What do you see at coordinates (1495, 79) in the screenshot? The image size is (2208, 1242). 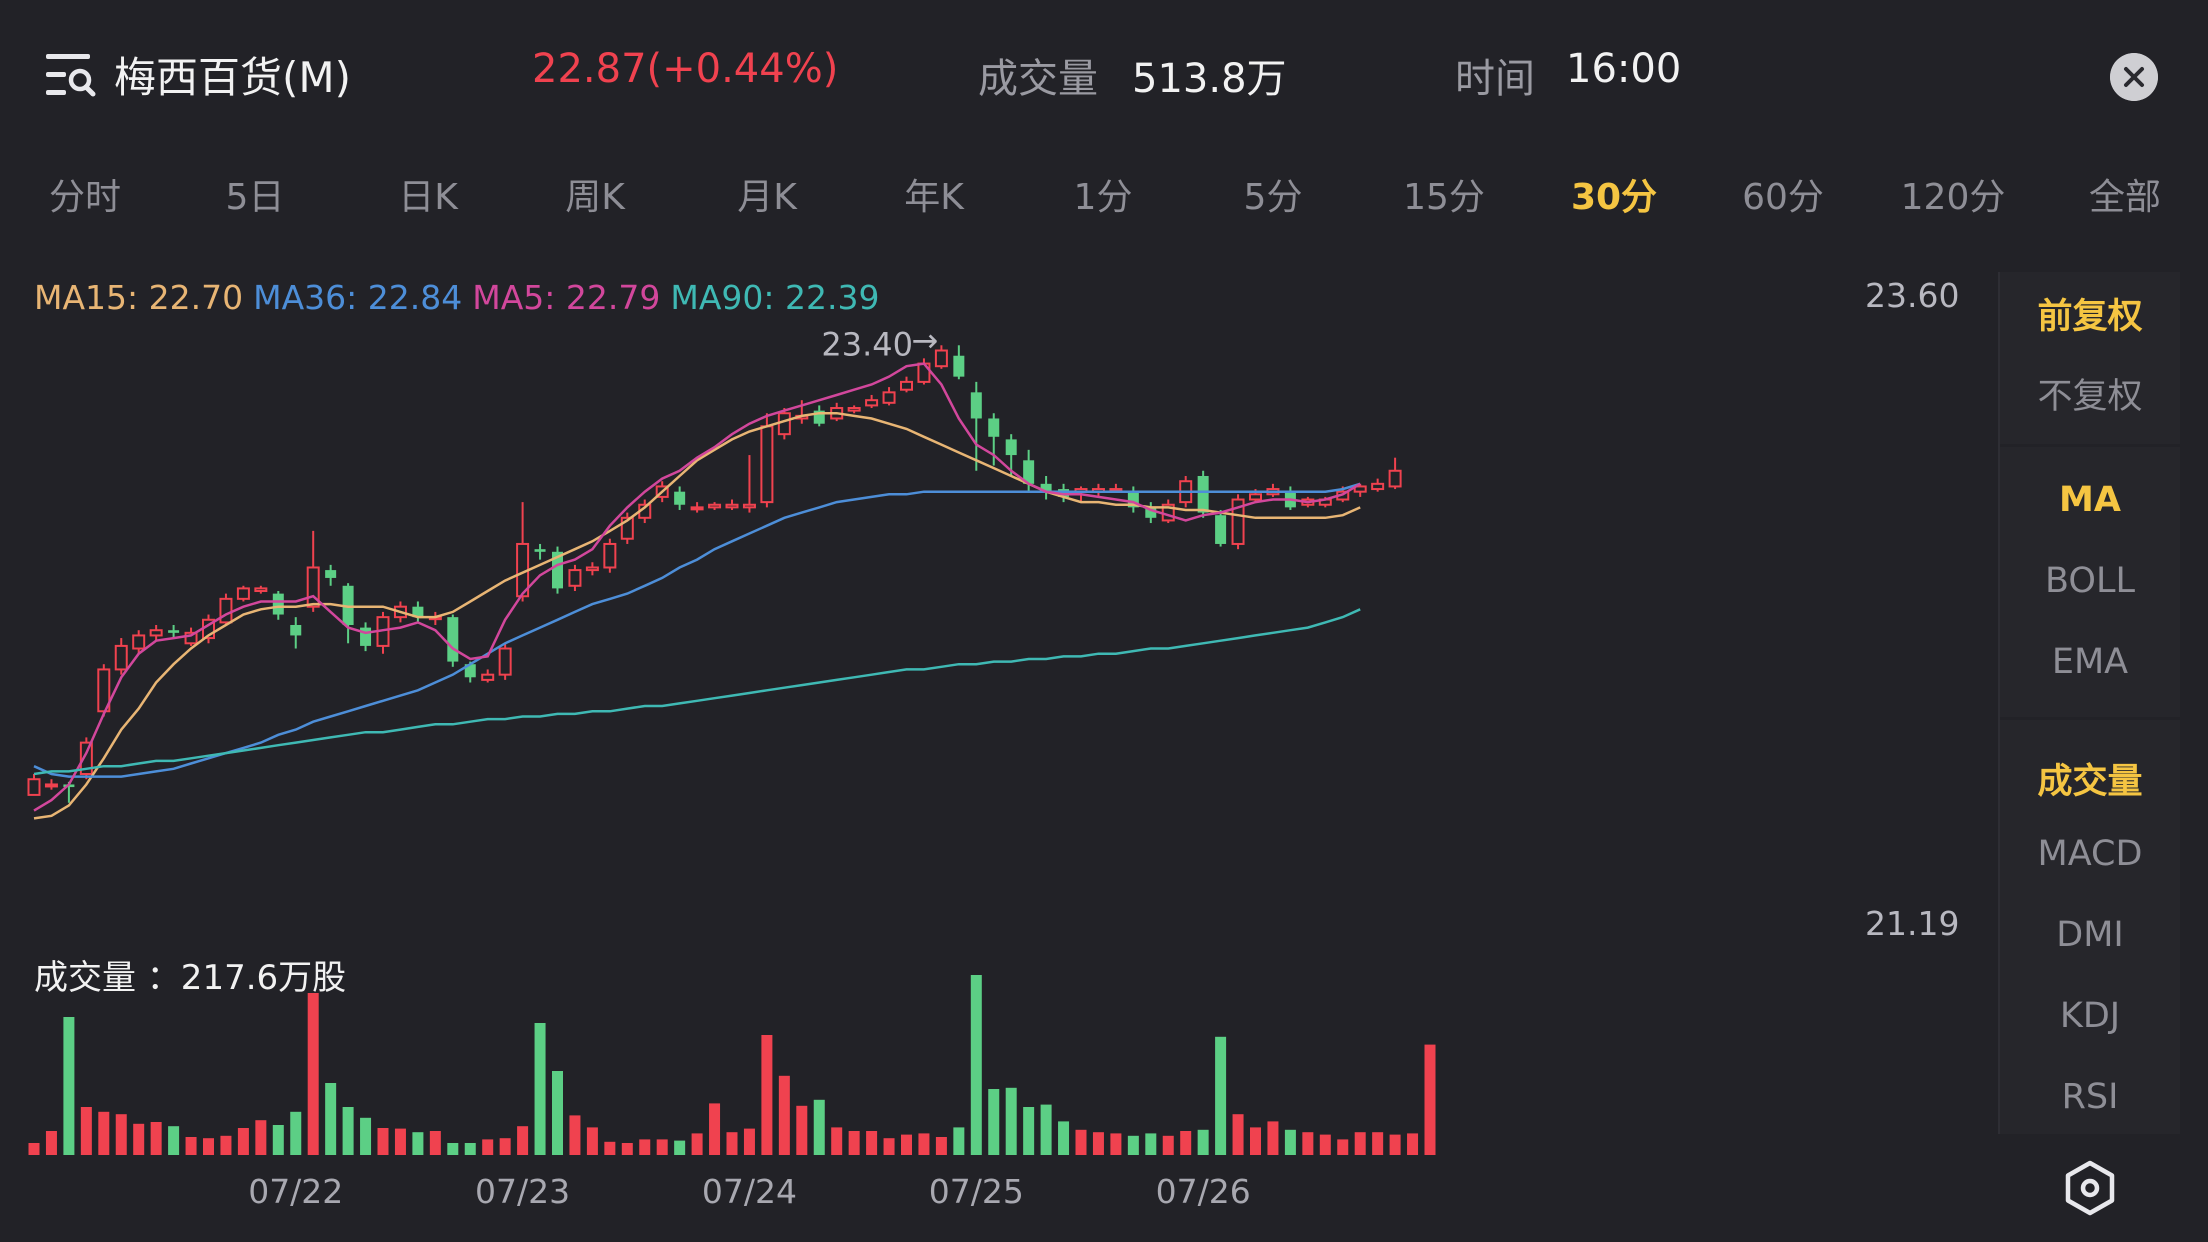 I see `time-label: 时间` at bounding box center [1495, 79].